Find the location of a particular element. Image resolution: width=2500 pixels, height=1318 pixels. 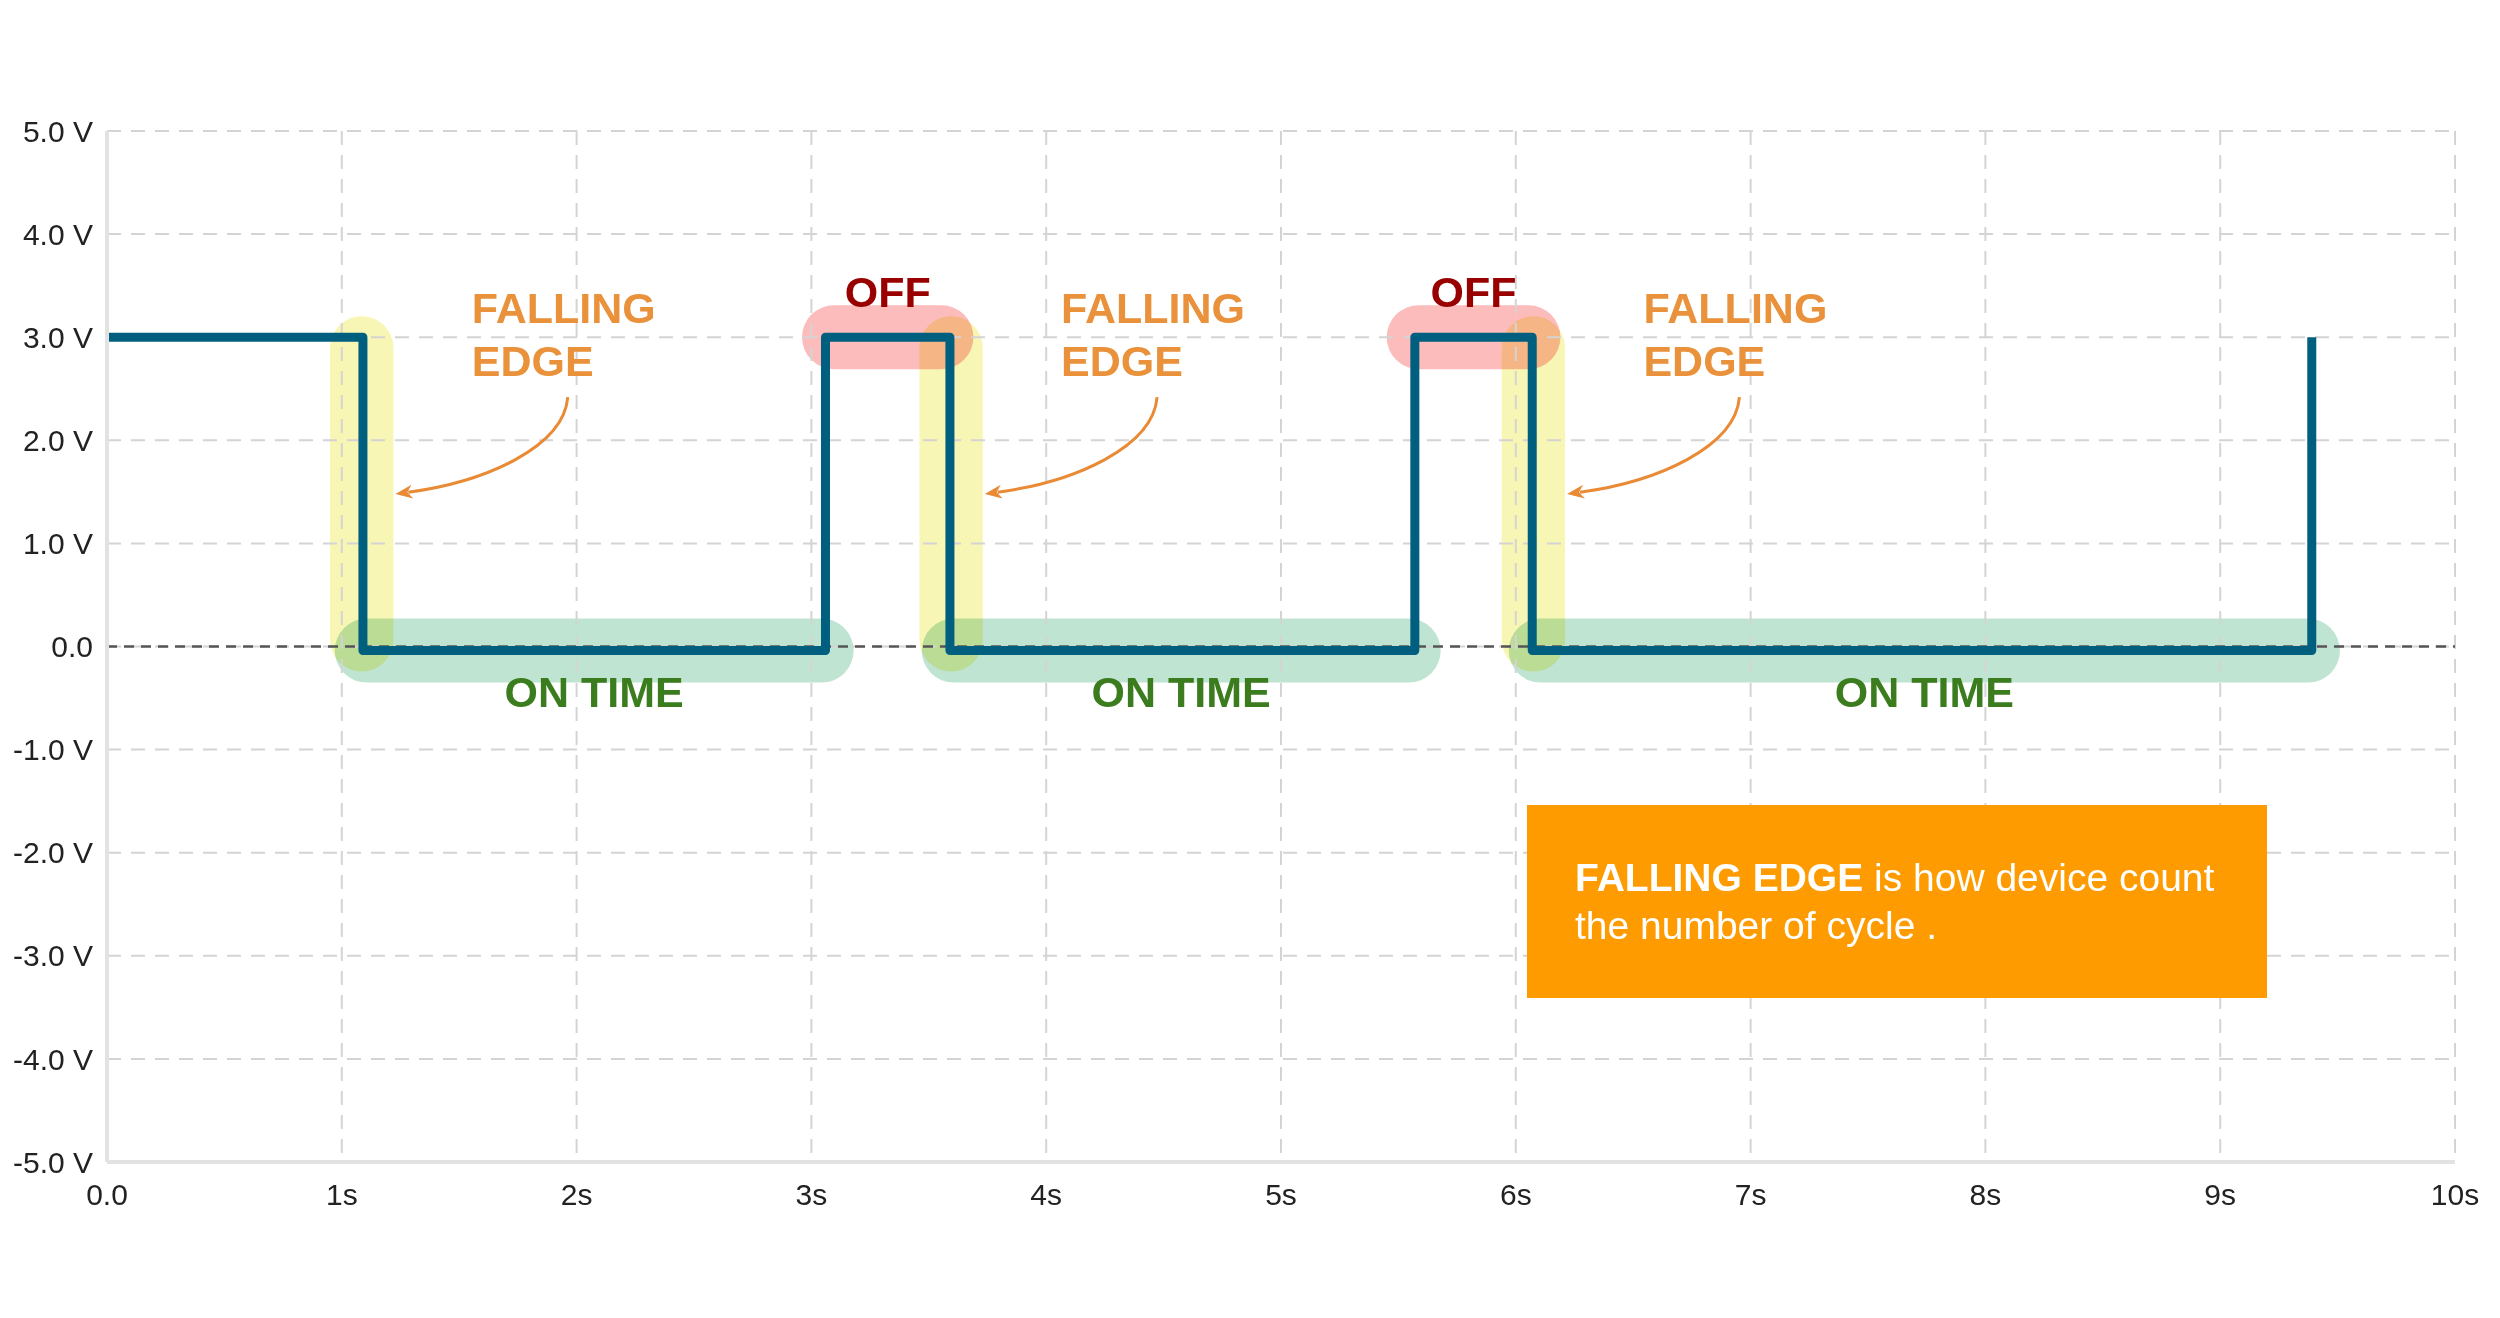

y-tick-label: 0.0 is located at coordinates (72, 647).